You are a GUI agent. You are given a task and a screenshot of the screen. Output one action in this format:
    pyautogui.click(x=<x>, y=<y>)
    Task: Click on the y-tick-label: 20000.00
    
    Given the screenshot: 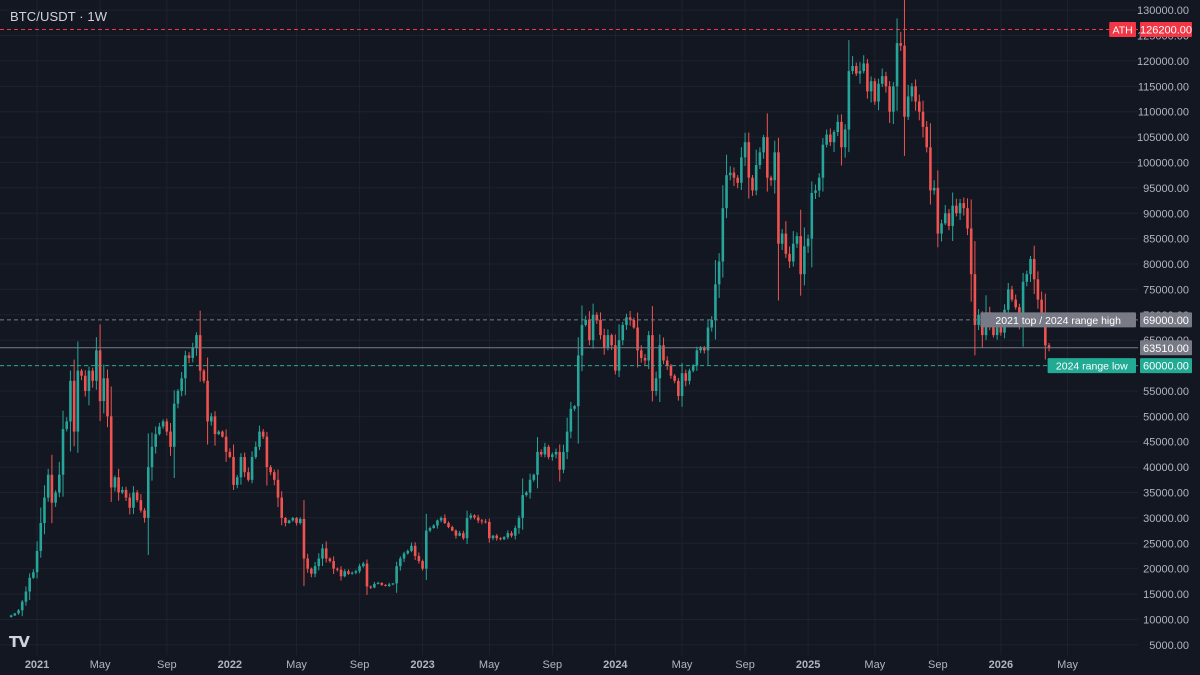 What is the action you would take?
    pyautogui.click(x=1166, y=570)
    